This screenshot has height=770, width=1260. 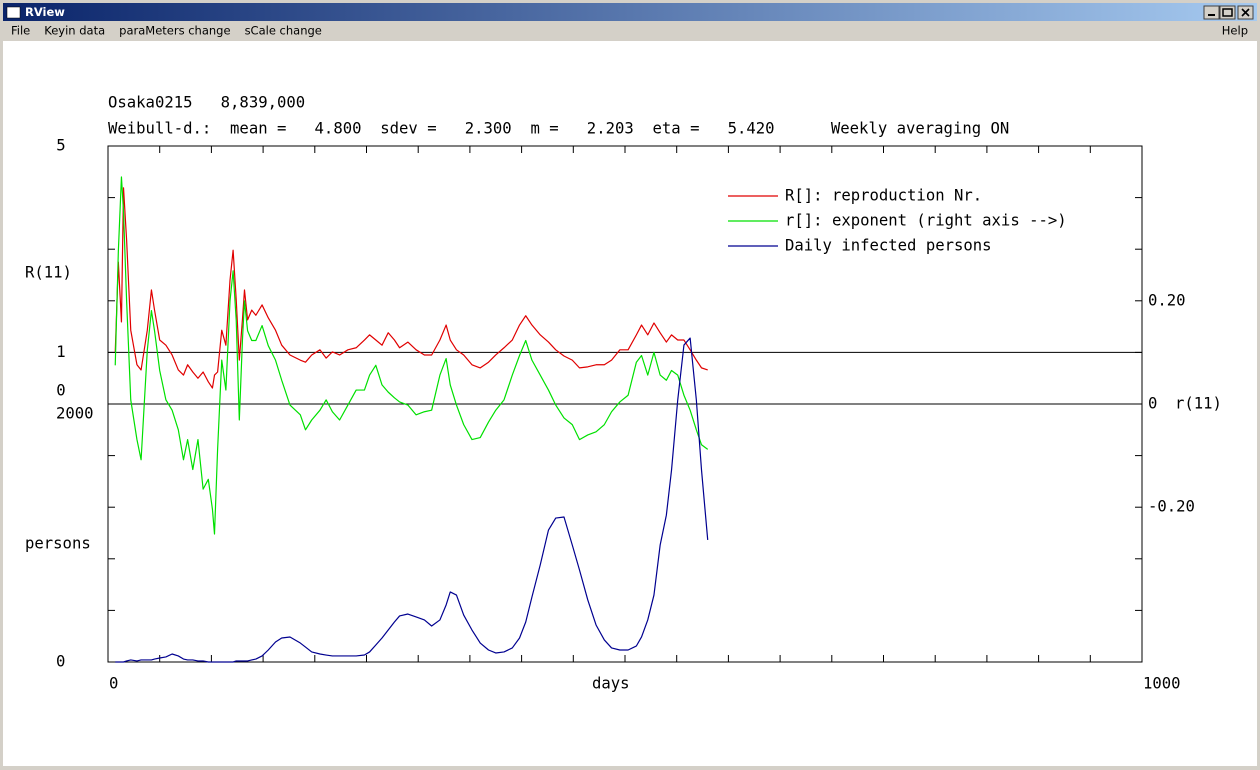 What do you see at coordinates (283, 31) in the screenshot?
I see `menu-item: sCale change` at bounding box center [283, 31].